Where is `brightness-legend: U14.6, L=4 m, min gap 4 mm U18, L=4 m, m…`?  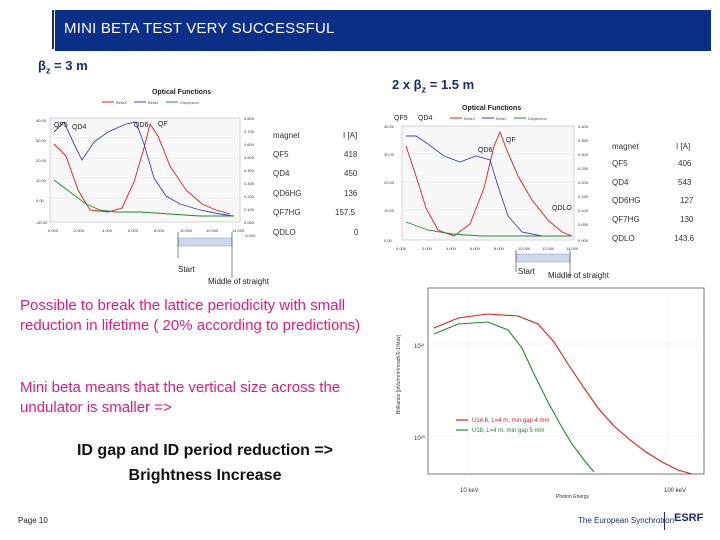
brightness-legend: U14.6, L=4 m, min gap 4 mm U18, L=4 m, m… is located at coordinates (503, 426).